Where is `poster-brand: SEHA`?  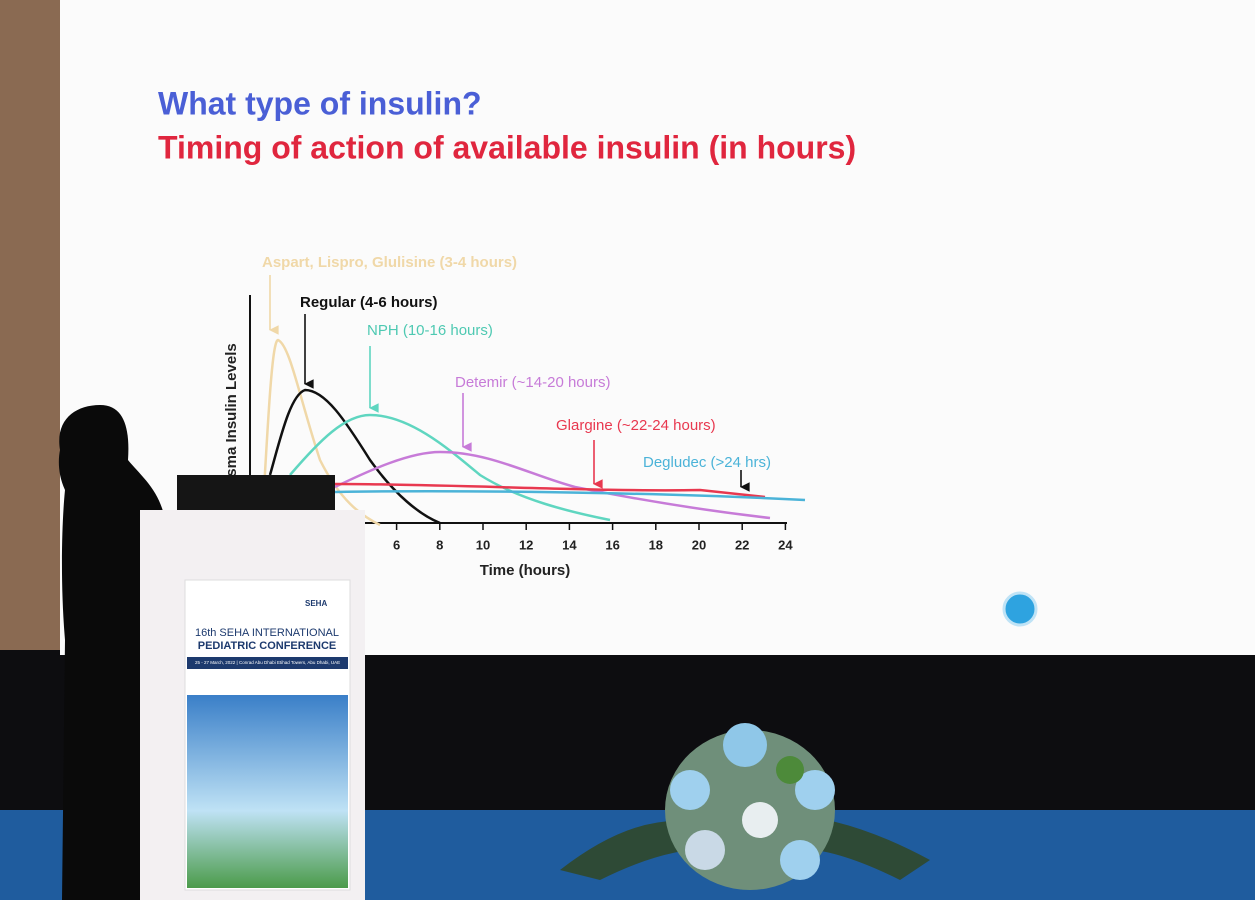 poster-brand: SEHA is located at coordinates (316, 603).